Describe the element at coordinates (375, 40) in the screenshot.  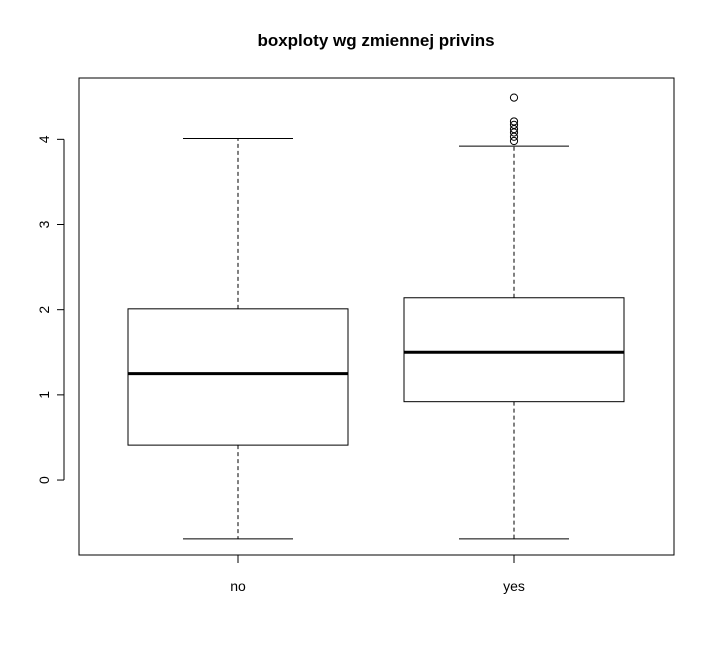
I see `chart-title: boxploty wg zmiennej privins` at that location.